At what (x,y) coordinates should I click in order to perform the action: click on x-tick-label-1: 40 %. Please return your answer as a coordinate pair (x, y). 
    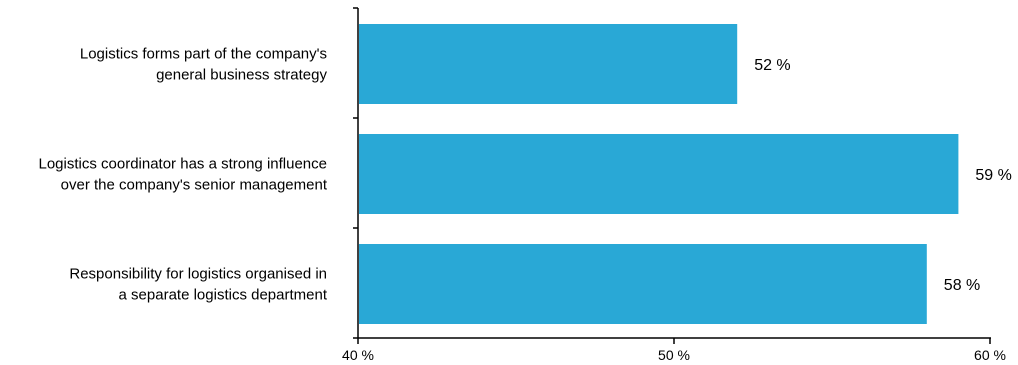
    Looking at the image, I should click on (358, 355).